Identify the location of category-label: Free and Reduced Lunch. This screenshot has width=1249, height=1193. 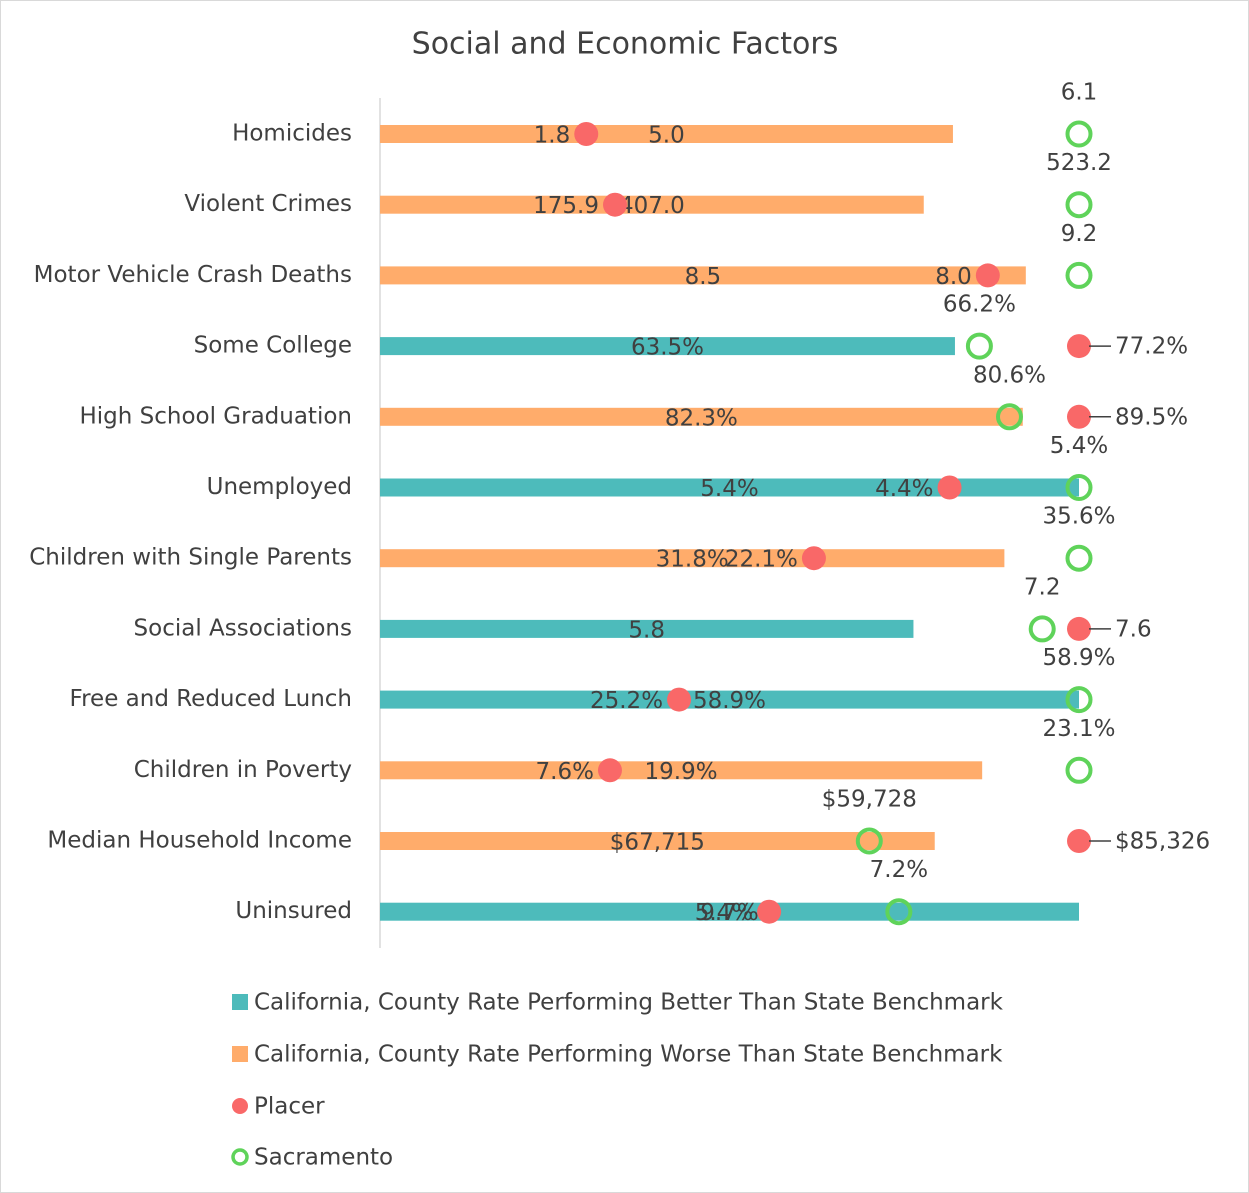
(211, 699).